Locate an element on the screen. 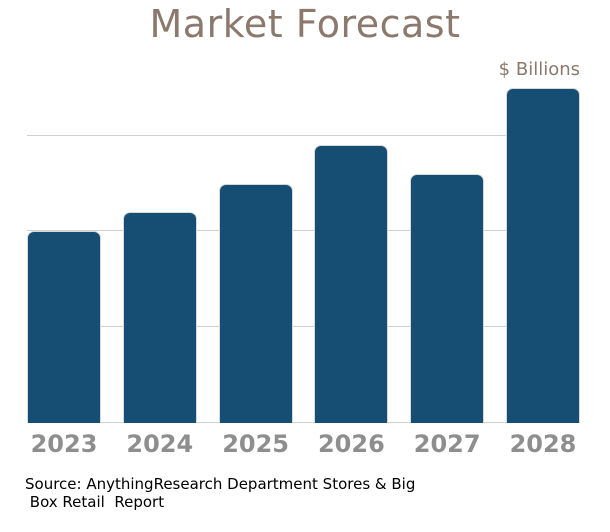  x-tick-2026: 2026 is located at coordinates (351, 444).